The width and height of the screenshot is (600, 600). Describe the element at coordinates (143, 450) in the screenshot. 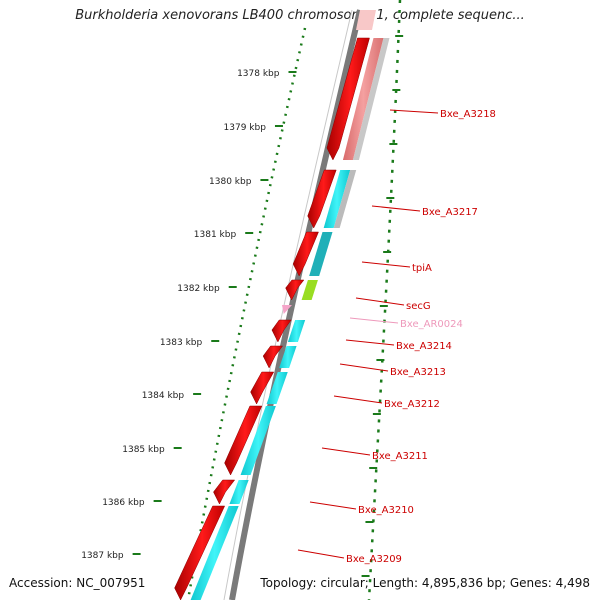

I see `ruler-tick-label: 1385 kbp` at that location.